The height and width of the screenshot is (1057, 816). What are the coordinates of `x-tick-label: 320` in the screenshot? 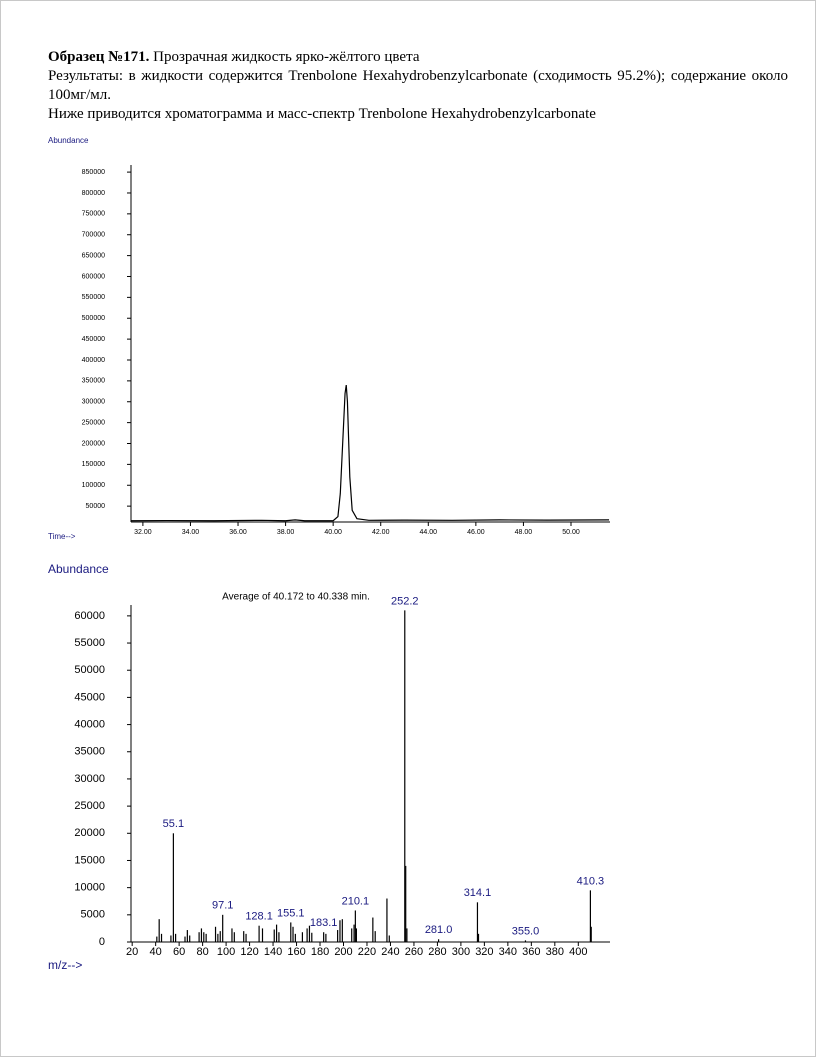 It's located at (484, 952).